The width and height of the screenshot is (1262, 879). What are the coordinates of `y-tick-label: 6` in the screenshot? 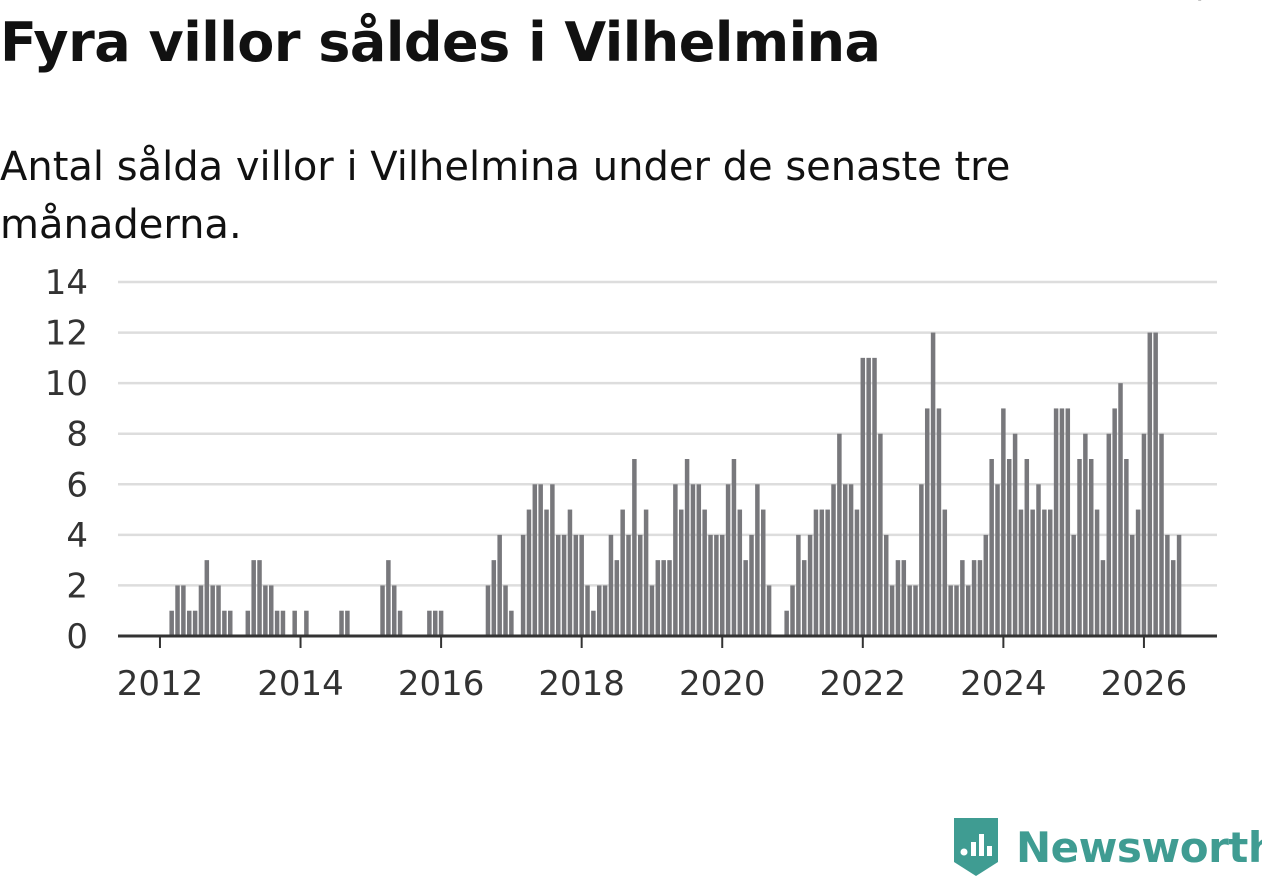 It's located at (77, 485).